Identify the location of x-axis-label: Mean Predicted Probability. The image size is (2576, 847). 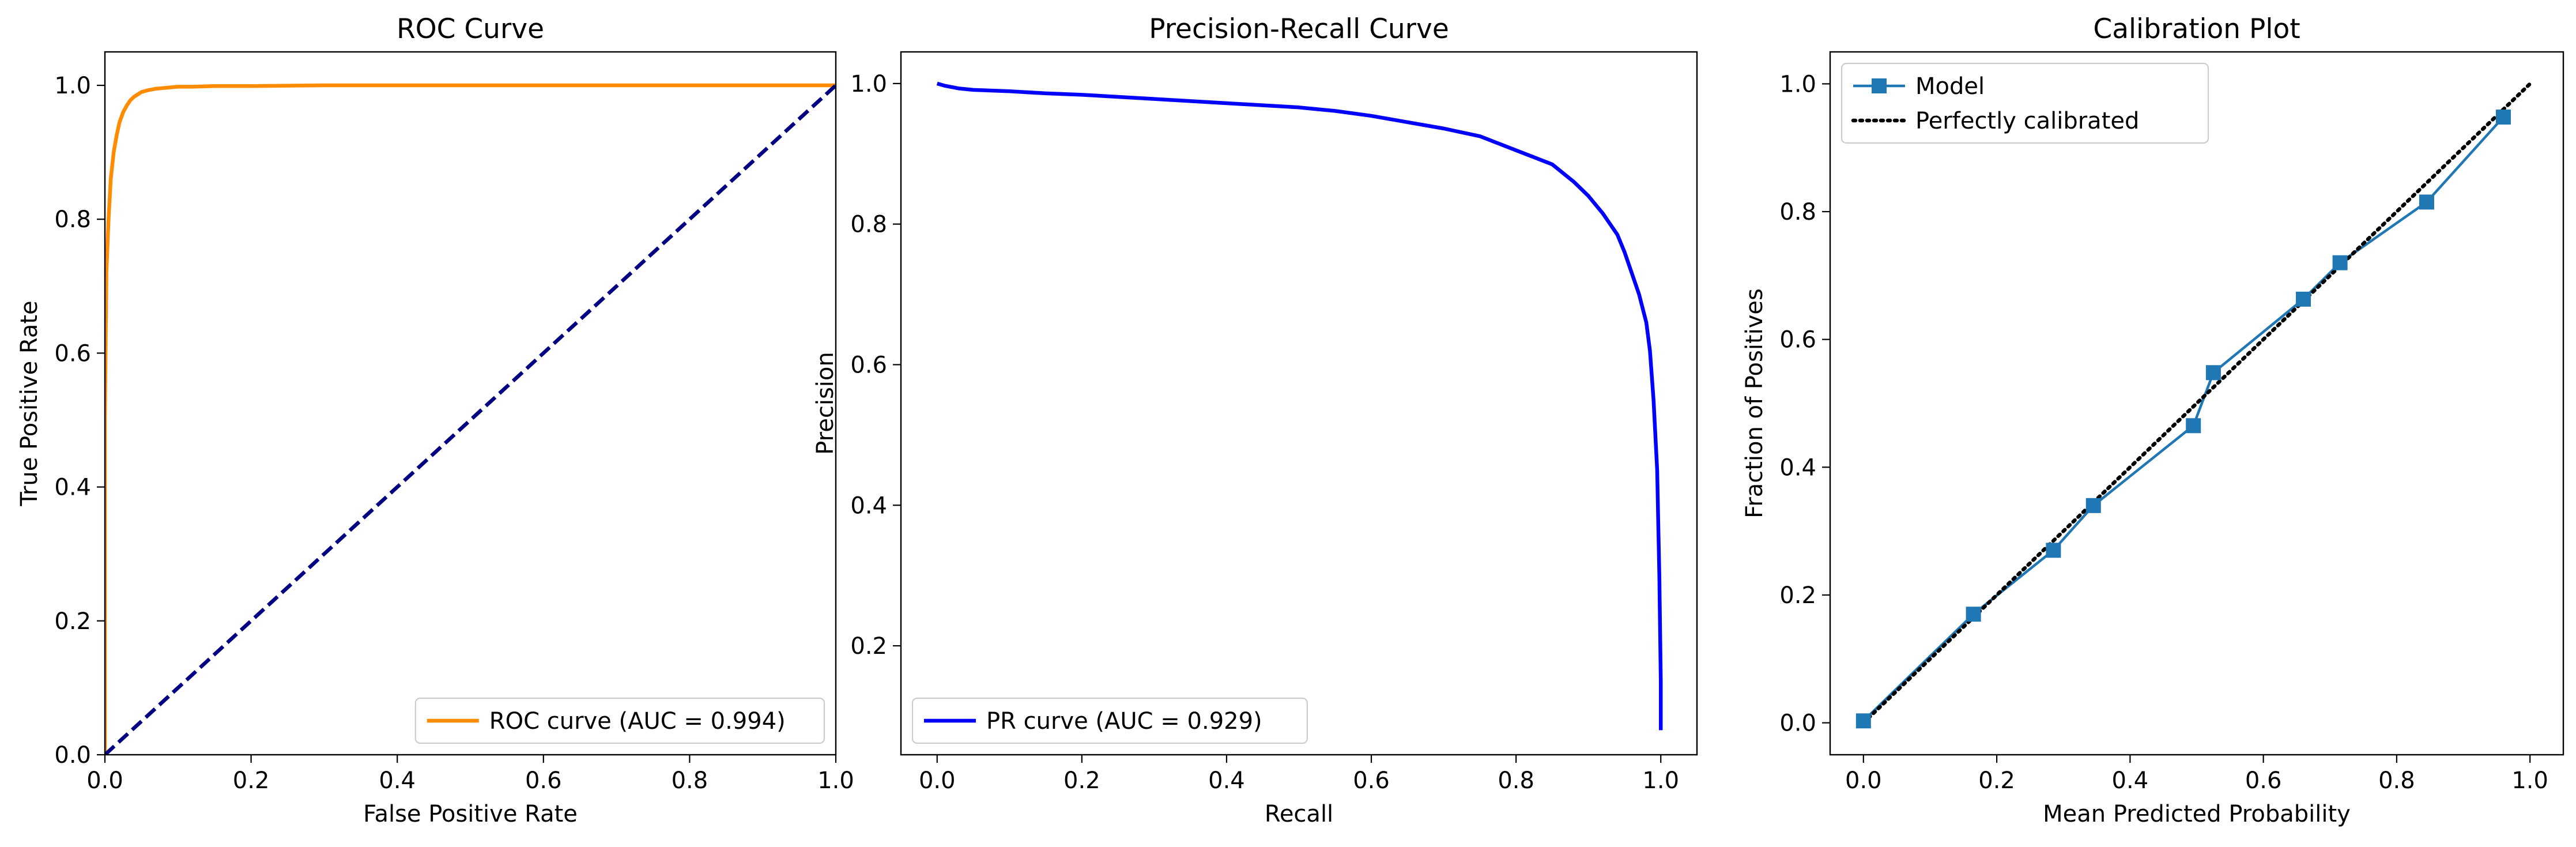
(2197, 814).